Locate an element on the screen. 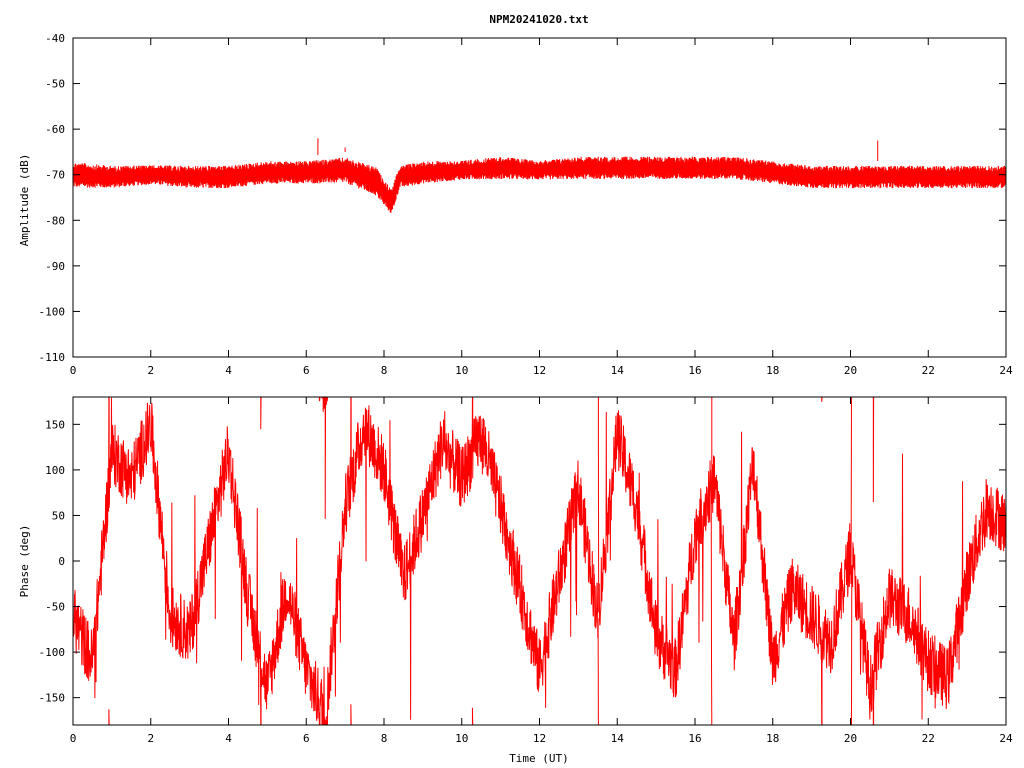  amplitude-x-tick-label: 6 is located at coordinates (306, 370).